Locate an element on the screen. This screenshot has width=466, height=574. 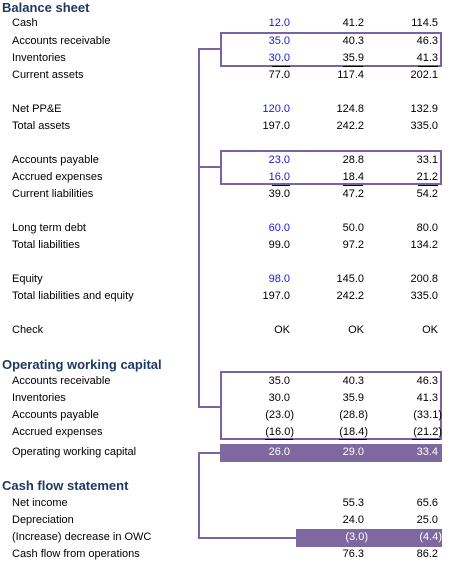
cell-owc-total-y2: 29.0 is located at coordinates (353, 452).